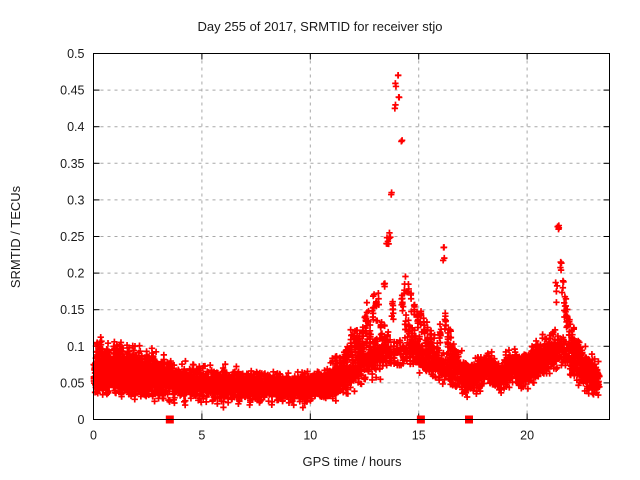 The image size is (640, 480). I want to click on x-tick-label: 10, so click(310, 436).